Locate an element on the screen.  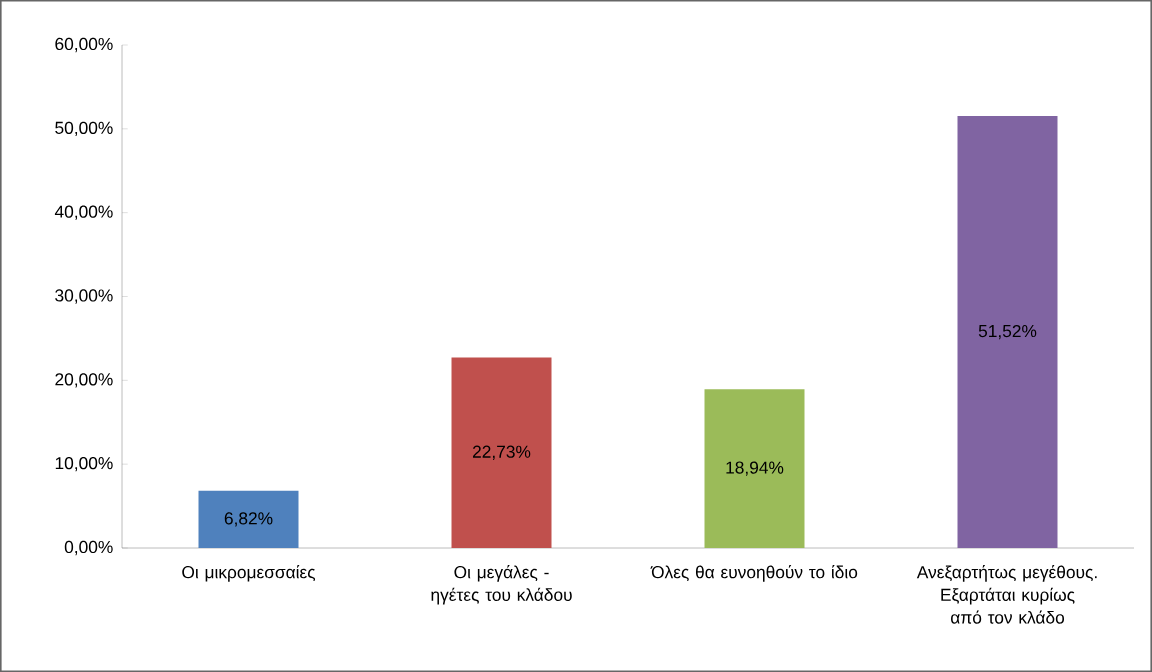
x-tick-label: Όλες θα ευνοηθούν το ίδιο is located at coordinates (754, 573).